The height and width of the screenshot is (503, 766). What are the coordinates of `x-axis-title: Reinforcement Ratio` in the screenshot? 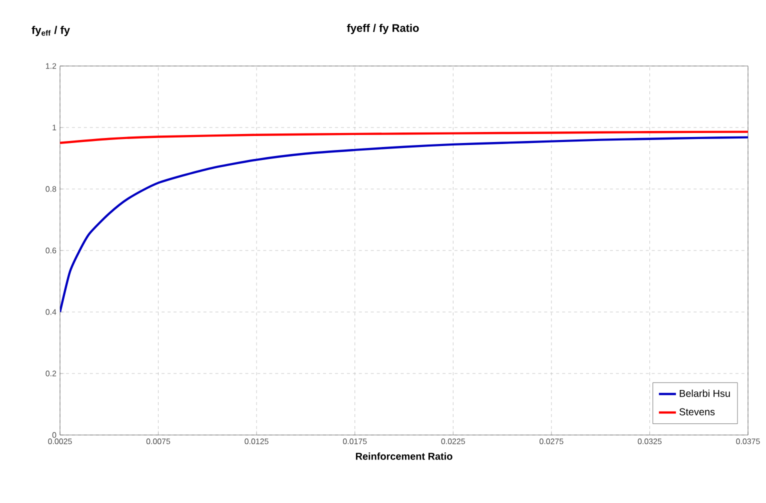 It's located at (404, 456).